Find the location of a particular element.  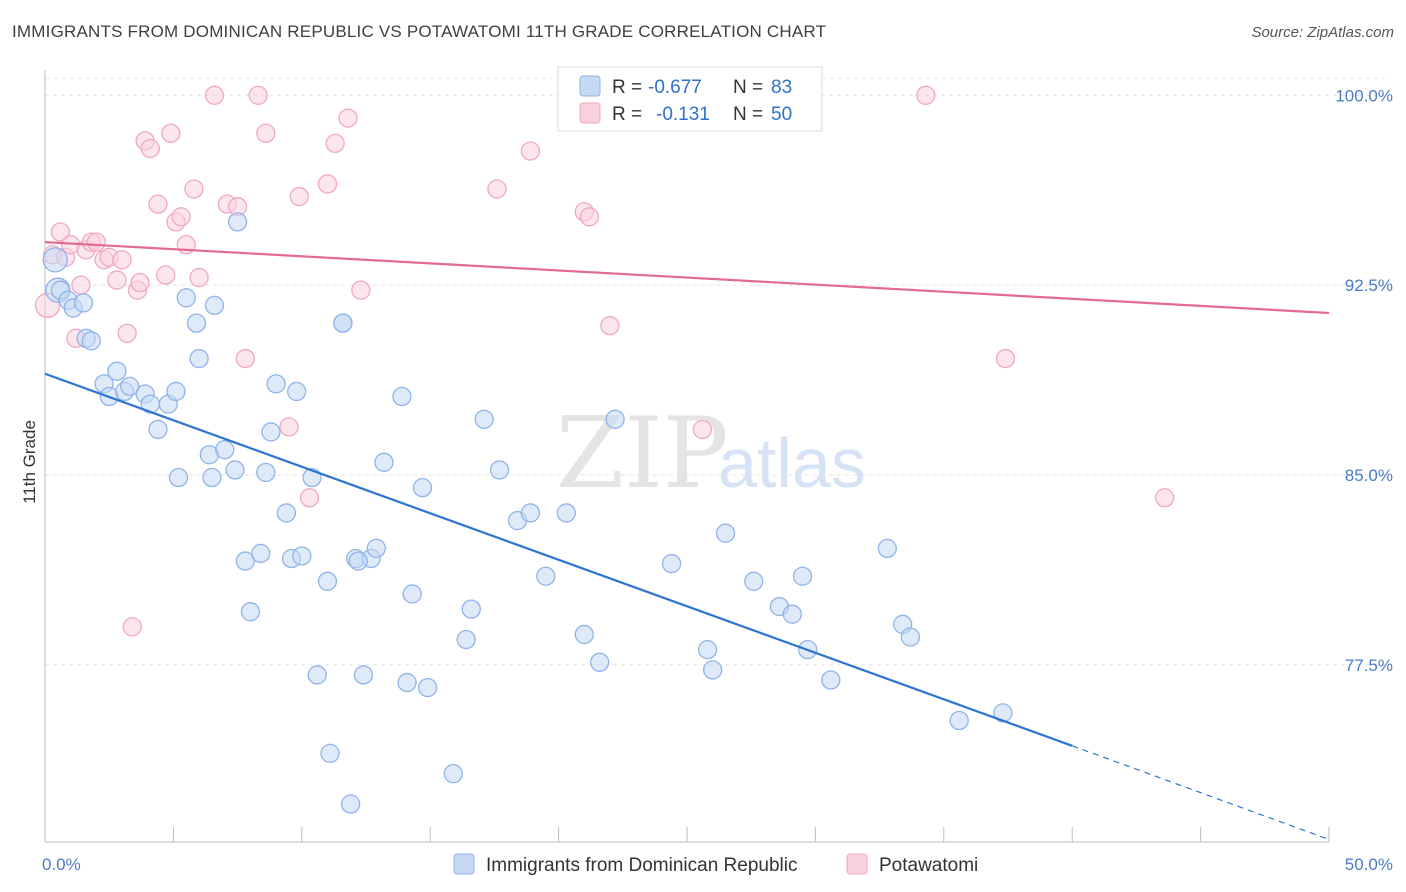

watermark-zip: ZIP is located at coordinates (642, 454).